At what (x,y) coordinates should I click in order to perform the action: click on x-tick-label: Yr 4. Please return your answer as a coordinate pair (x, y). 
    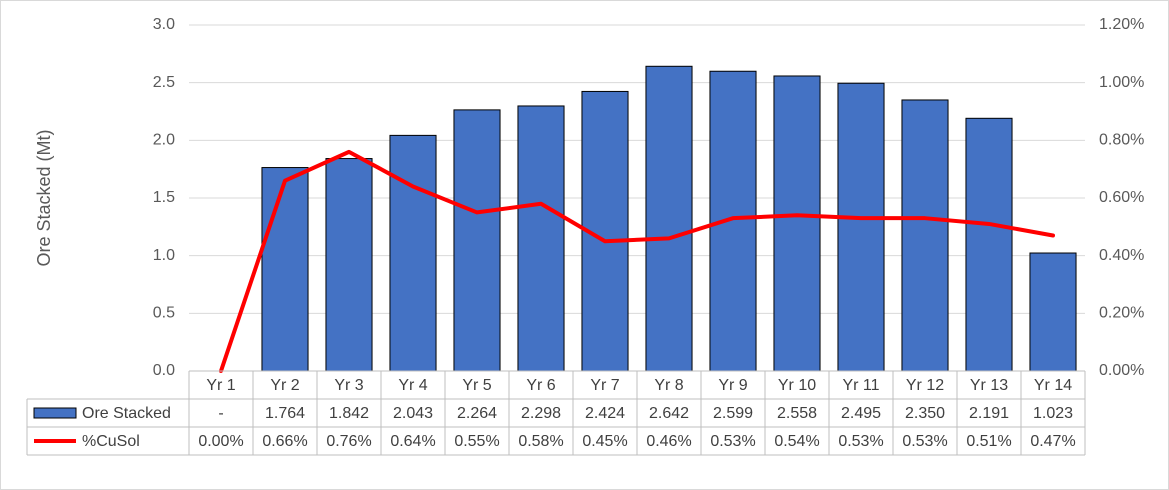
    Looking at the image, I should click on (412, 385).